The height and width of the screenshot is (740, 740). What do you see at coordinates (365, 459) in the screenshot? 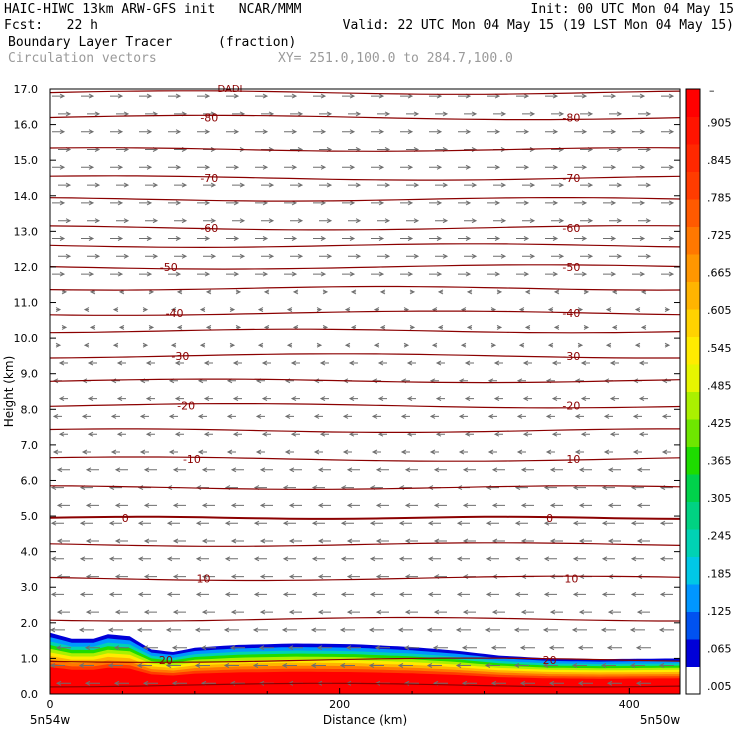
I see `contour-line--10` at bounding box center [365, 459].